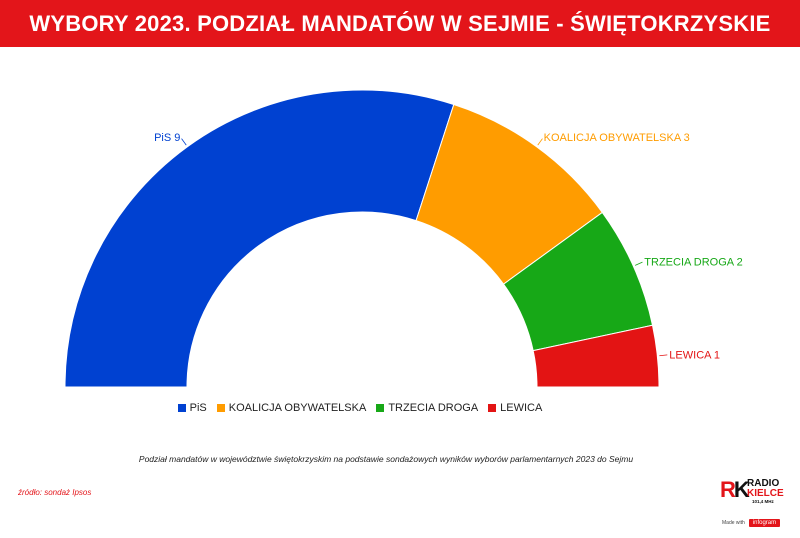 The width and height of the screenshot is (800, 538). What do you see at coordinates (733, 523) in the screenshot?
I see `made-with-label: Made with` at bounding box center [733, 523].